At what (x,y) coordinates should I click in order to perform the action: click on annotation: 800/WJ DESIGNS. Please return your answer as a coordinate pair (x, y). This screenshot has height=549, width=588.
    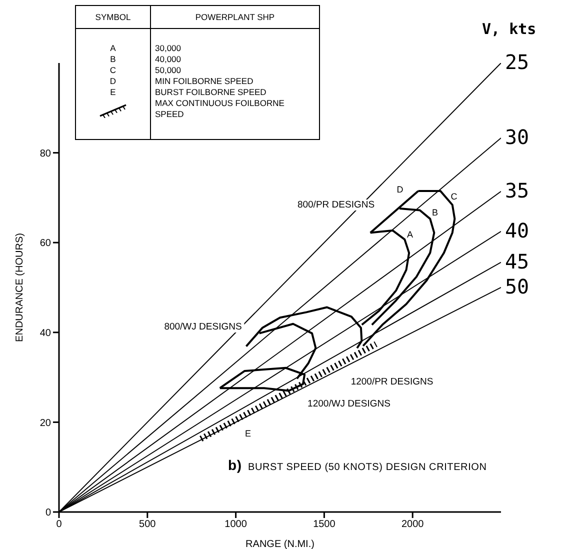
    Looking at the image, I should click on (203, 327).